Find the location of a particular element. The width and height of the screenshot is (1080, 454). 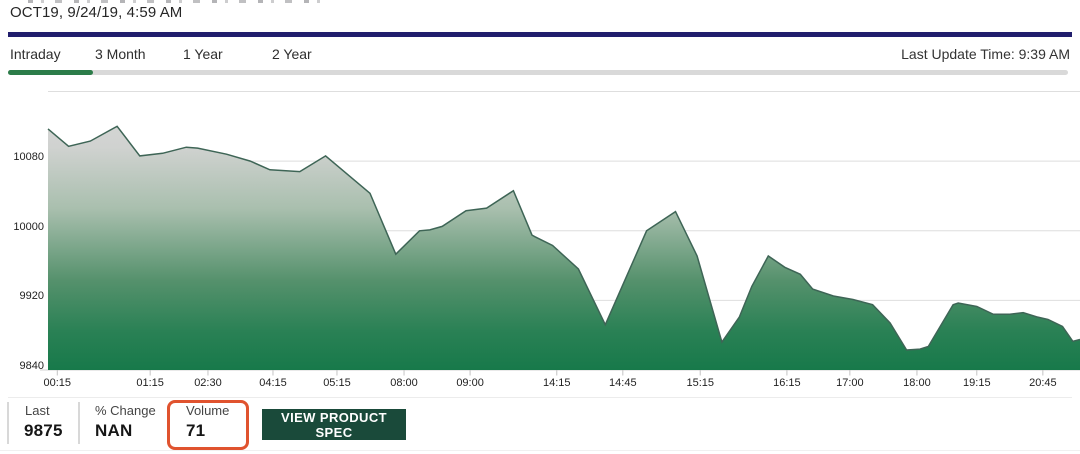

x-axis-label: 18:00 is located at coordinates (917, 383).